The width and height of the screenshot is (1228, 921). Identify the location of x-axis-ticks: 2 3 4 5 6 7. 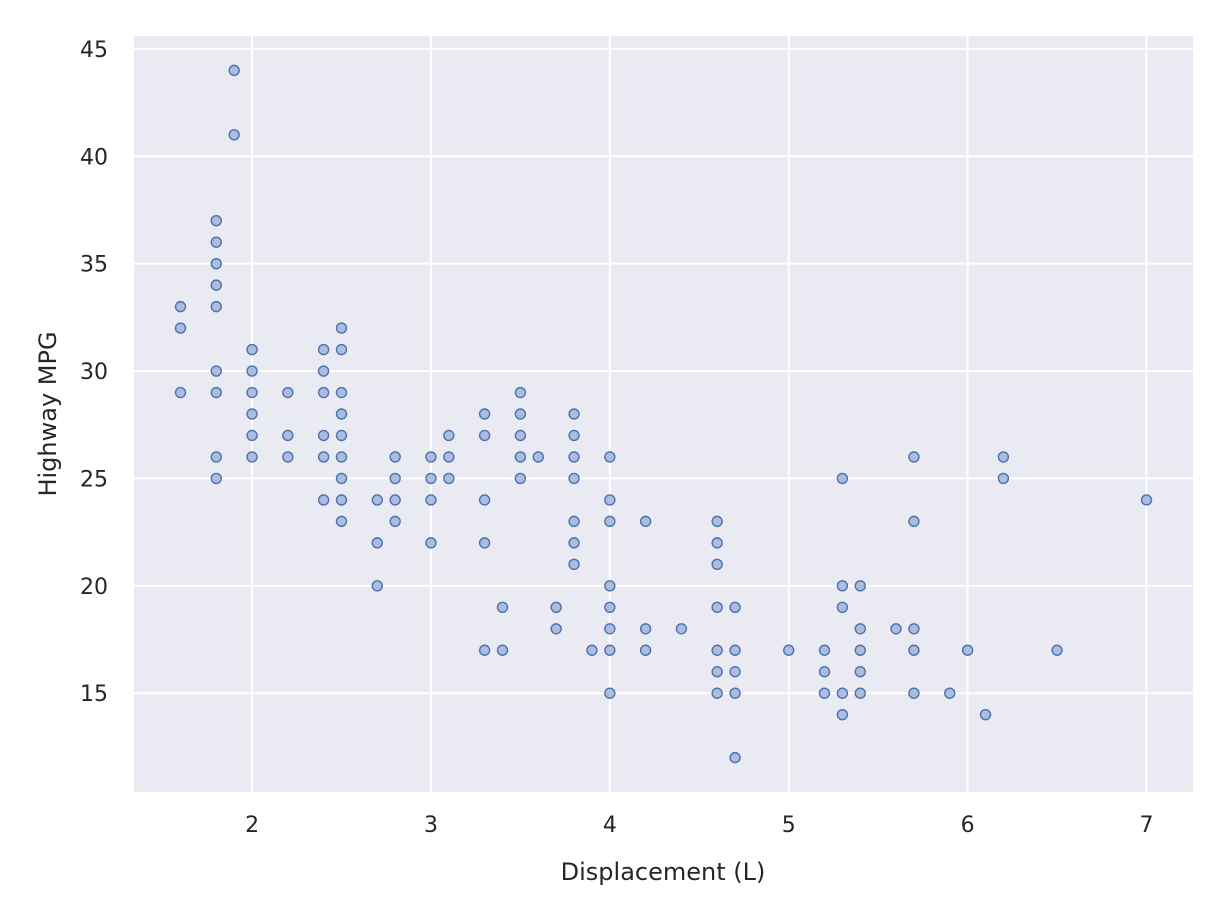
(699, 825).